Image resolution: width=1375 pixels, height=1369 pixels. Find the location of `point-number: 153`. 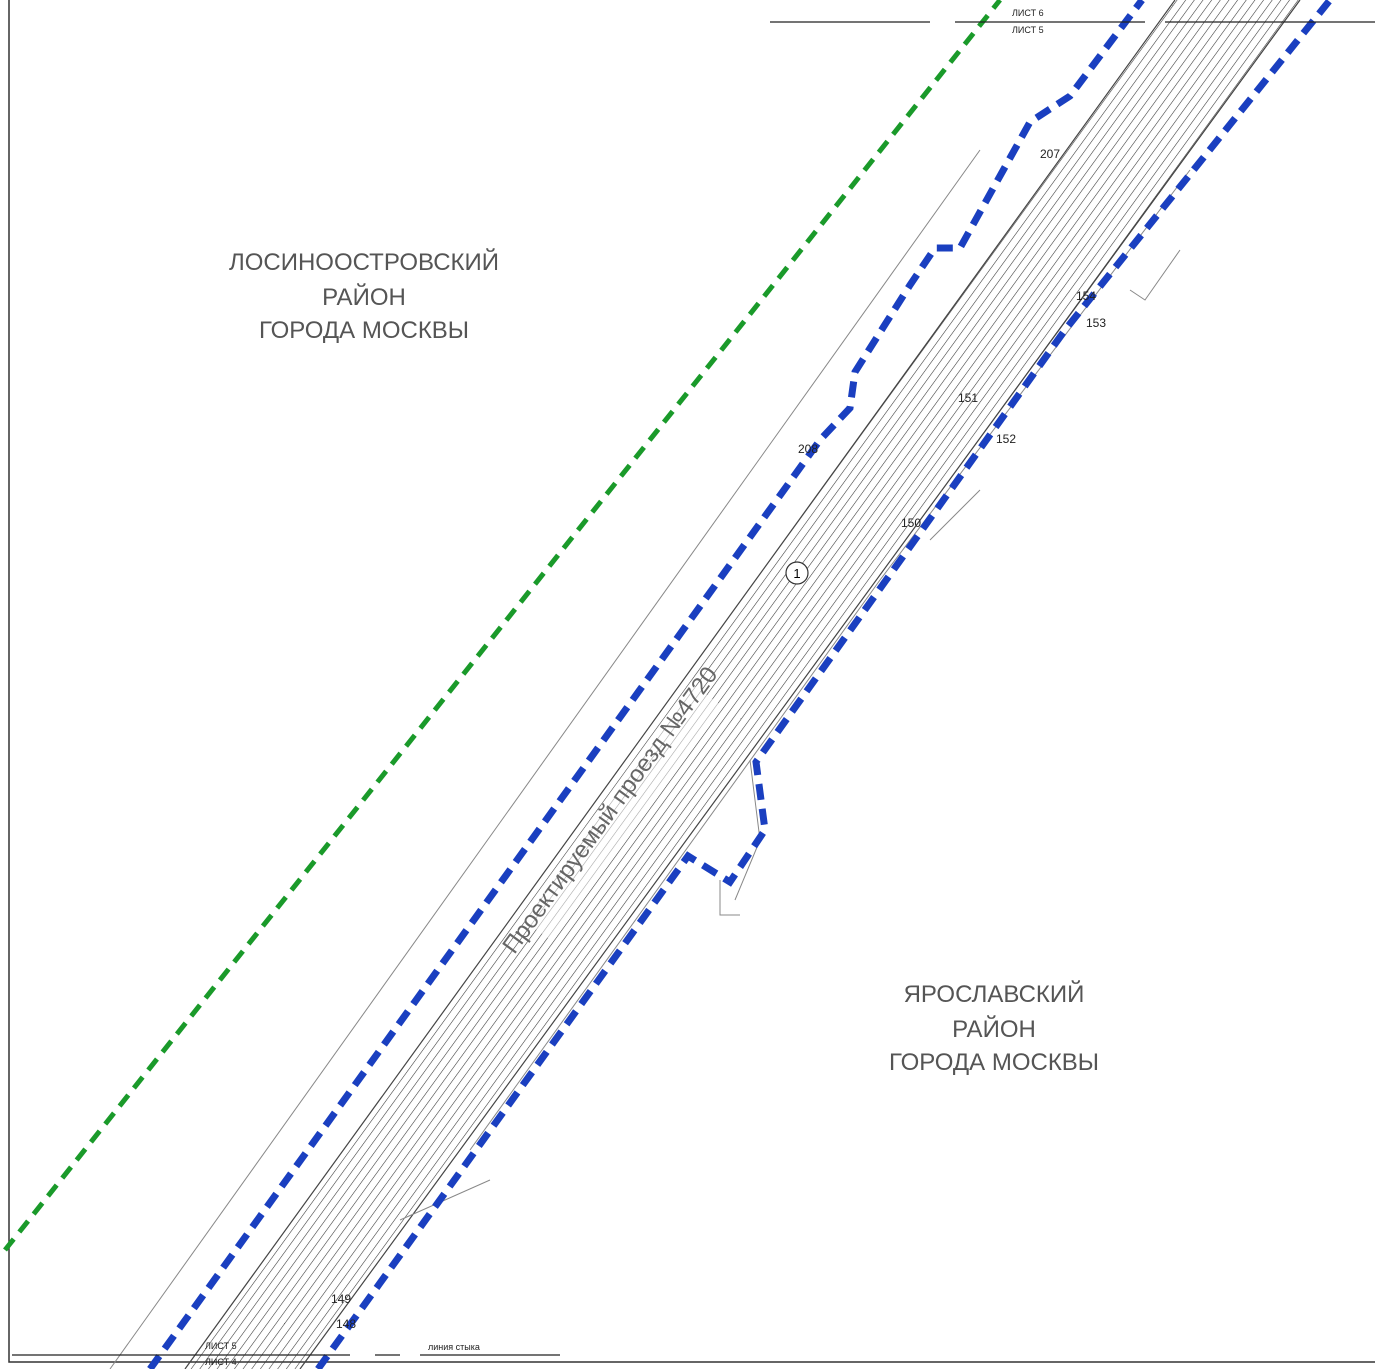

point-number: 153 is located at coordinates (1096, 323).